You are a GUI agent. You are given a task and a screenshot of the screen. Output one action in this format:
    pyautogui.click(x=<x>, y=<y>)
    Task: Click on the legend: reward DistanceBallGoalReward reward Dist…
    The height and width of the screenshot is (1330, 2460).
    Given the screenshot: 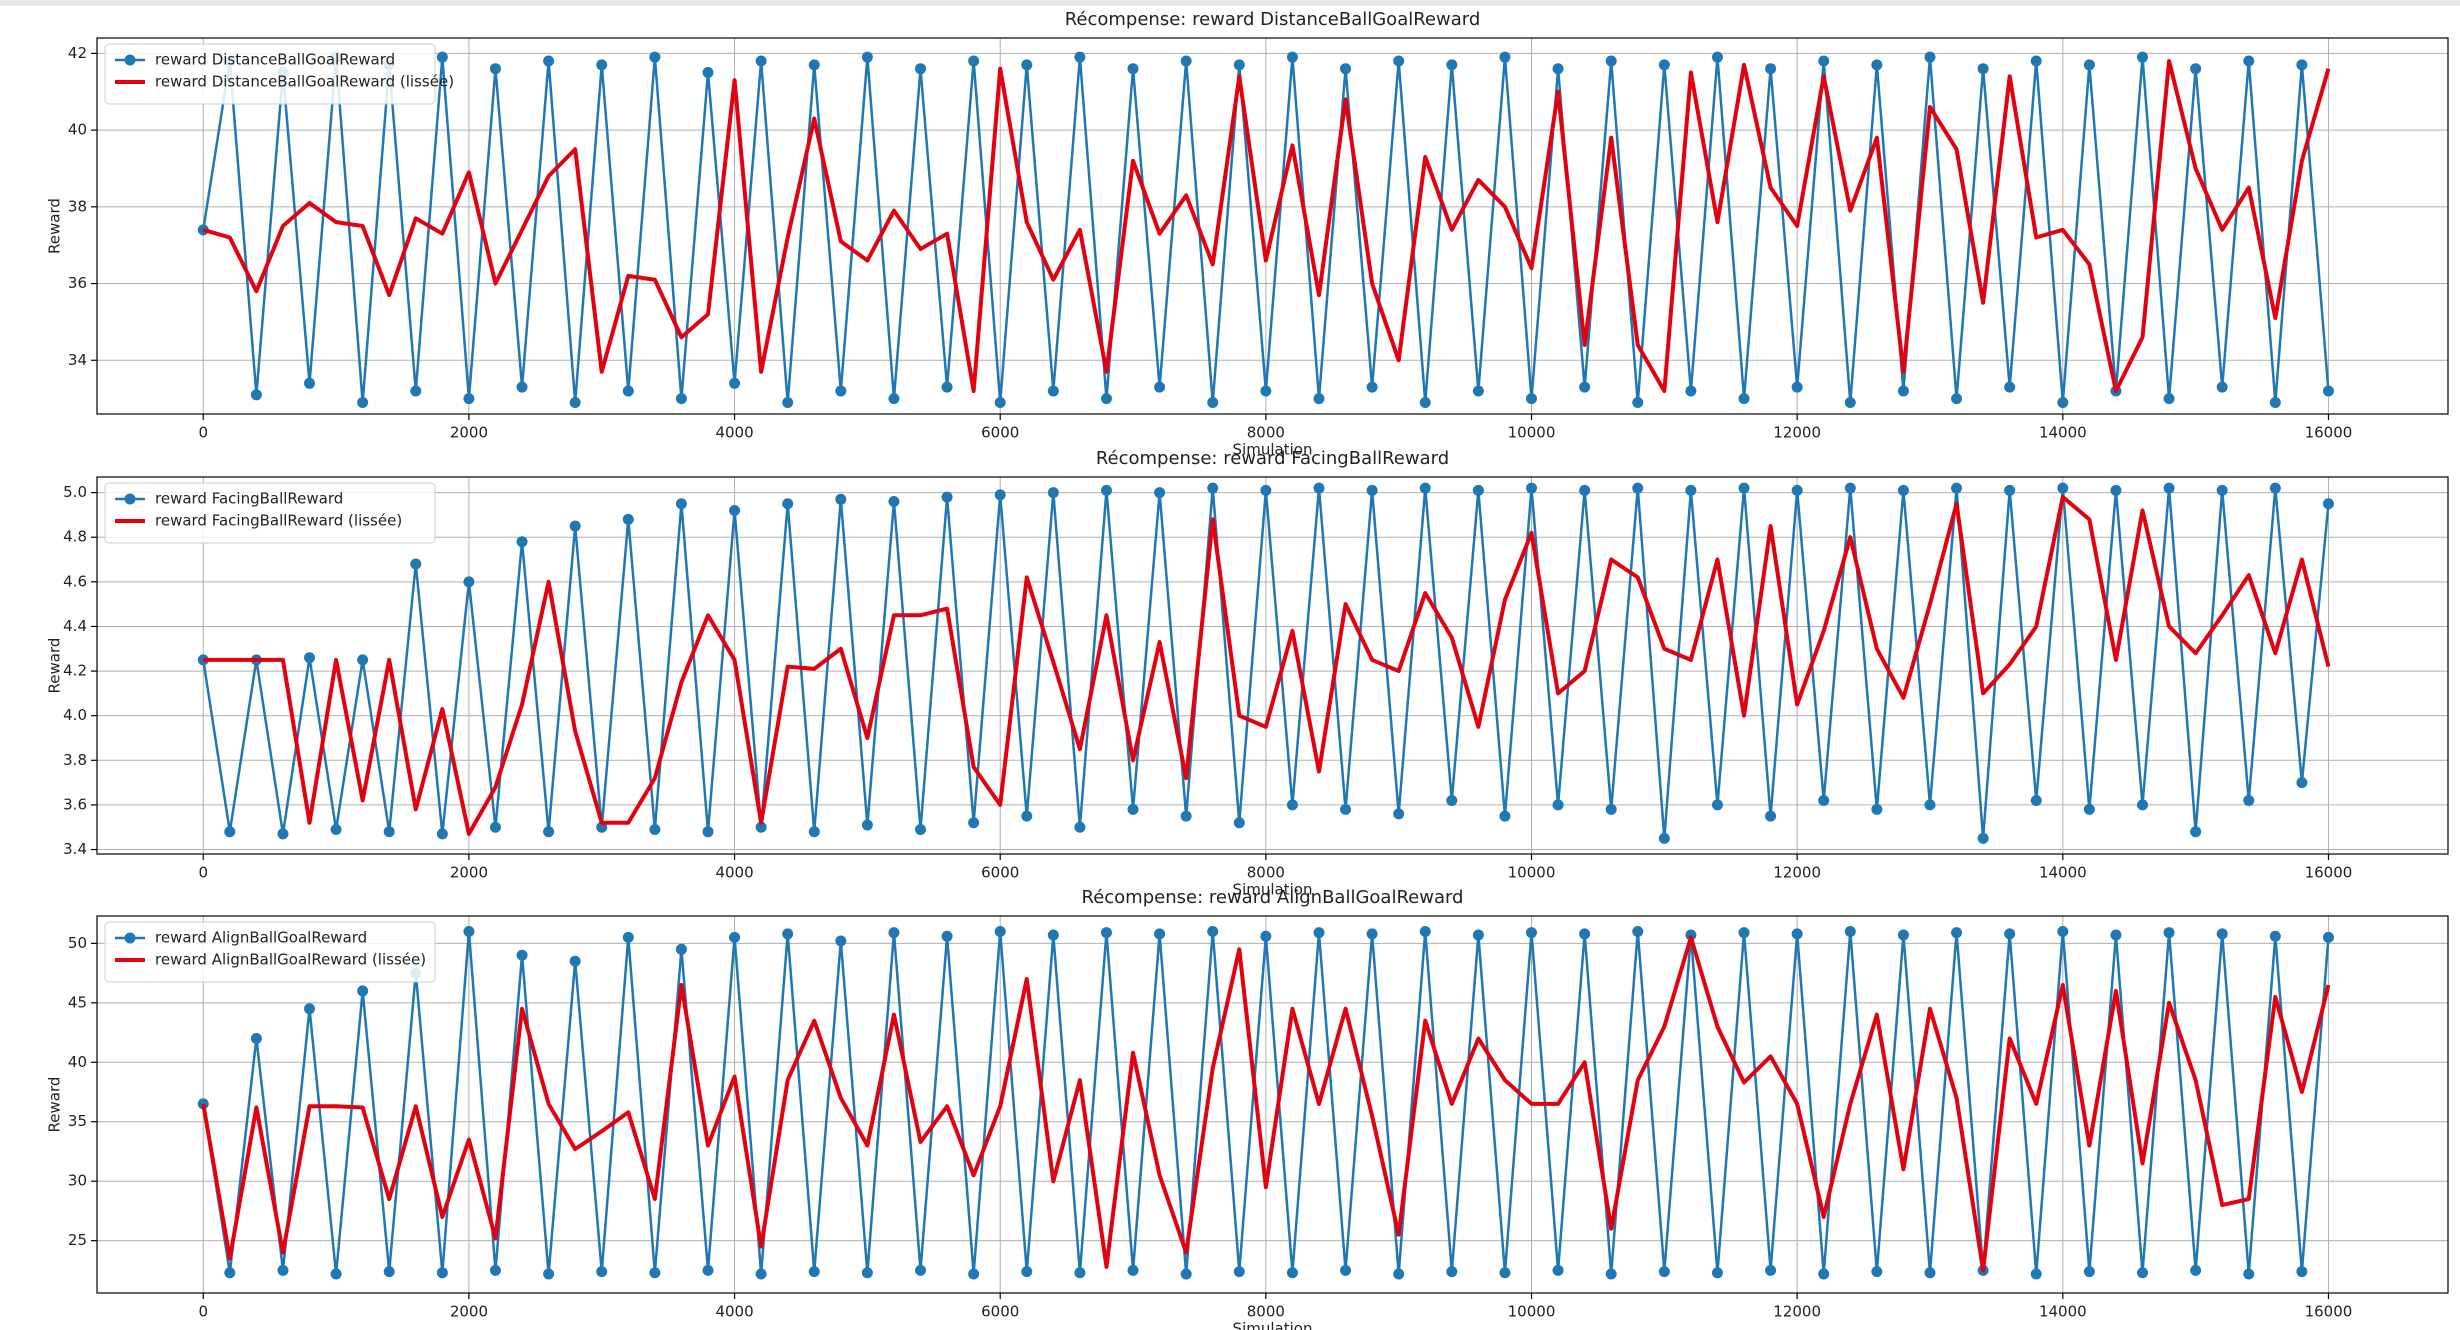 What is the action you would take?
    pyautogui.click(x=279, y=74)
    